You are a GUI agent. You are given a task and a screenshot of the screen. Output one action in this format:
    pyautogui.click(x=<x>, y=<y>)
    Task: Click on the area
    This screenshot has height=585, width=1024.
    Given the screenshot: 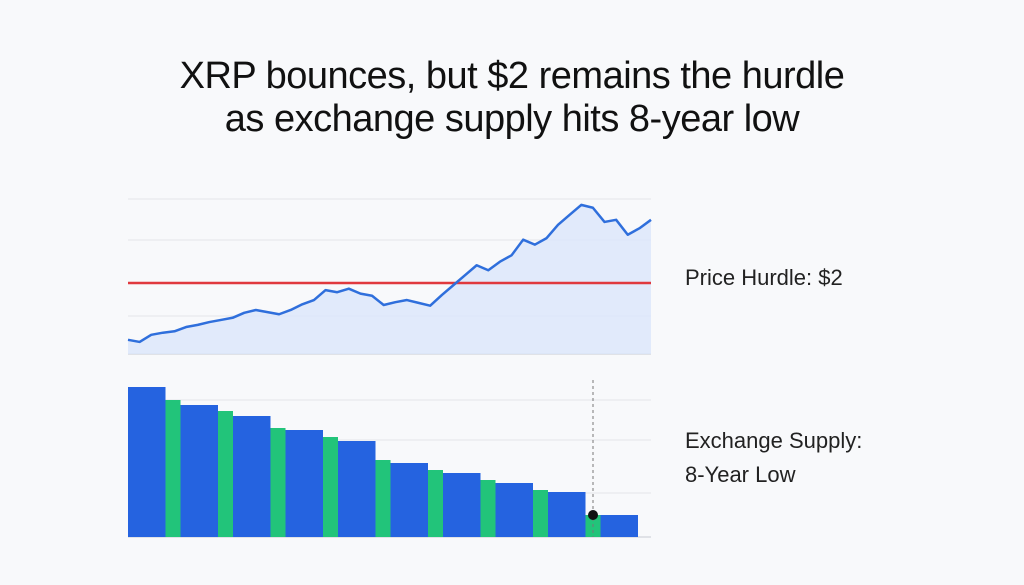 What is the action you would take?
    pyautogui.click(x=389, y=279)
    